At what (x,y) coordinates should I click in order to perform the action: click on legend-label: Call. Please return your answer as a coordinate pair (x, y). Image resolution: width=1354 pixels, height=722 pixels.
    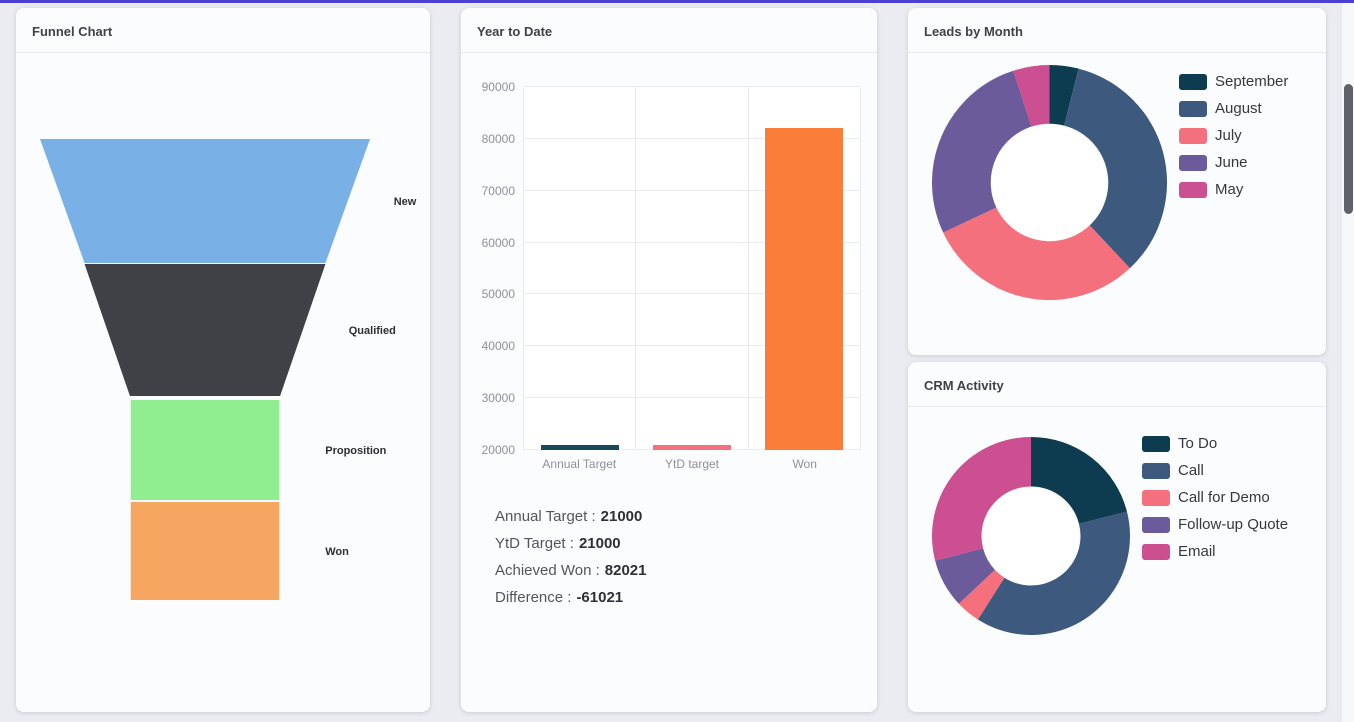
    Looking at the image, I should click on (1191, 470).